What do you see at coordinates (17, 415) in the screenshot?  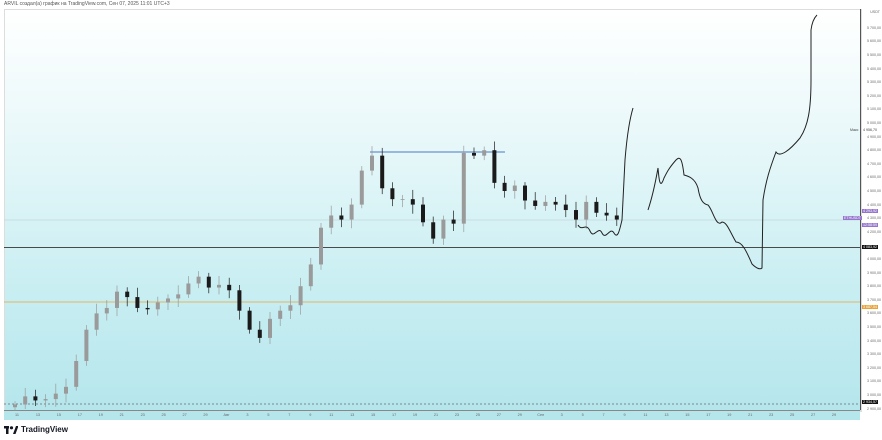 I see `time-tick: 11` at bounding box center [17, 415].